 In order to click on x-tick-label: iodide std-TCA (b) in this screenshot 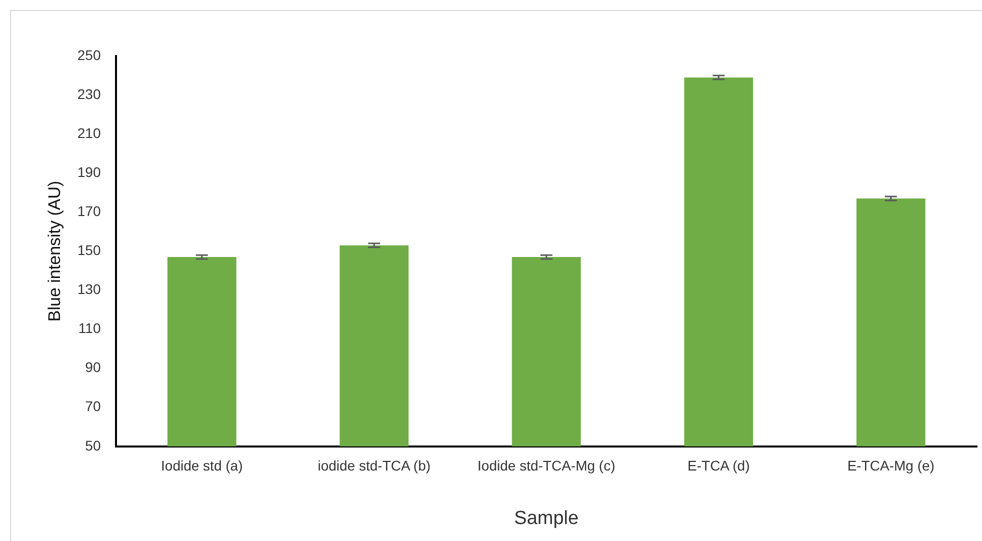, I will do `click(374, 466)`.